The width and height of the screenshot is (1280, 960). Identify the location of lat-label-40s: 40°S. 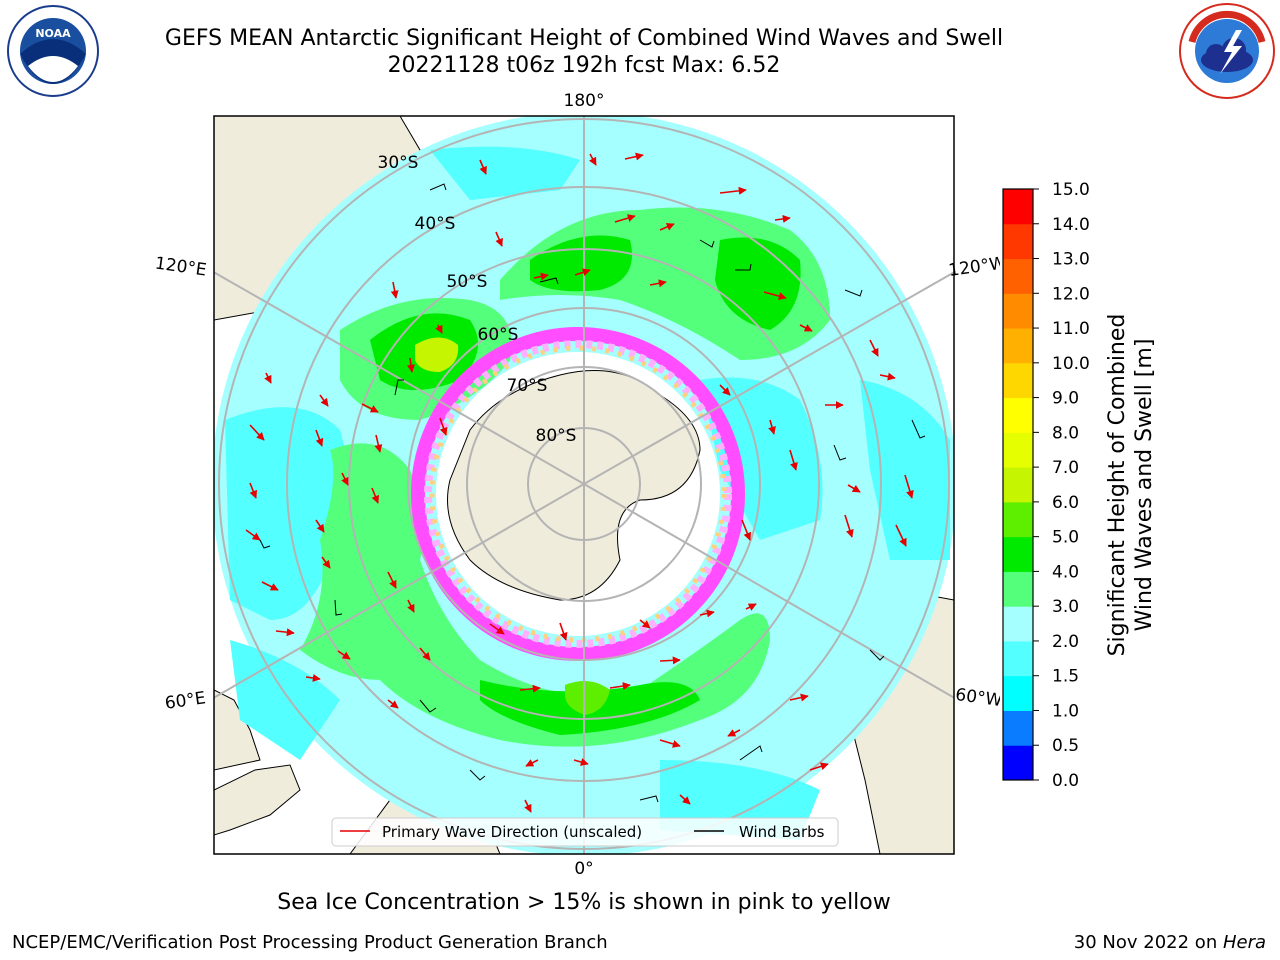
(435, 224).